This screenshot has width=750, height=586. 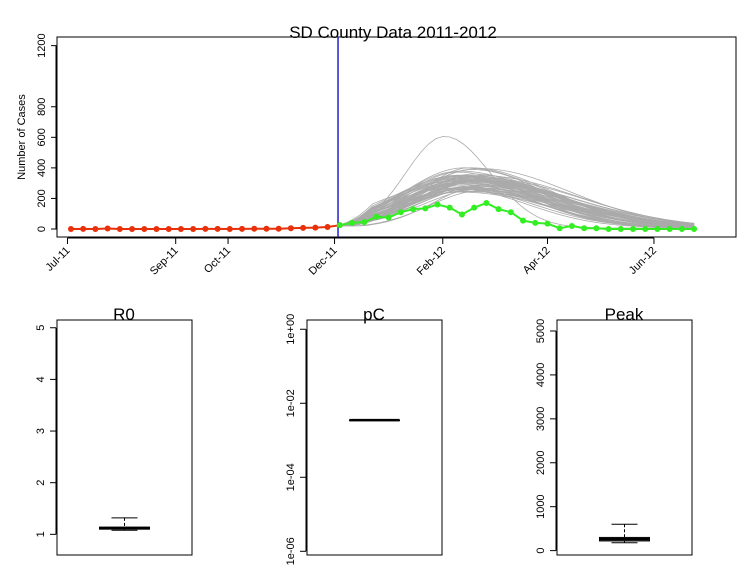 What do you see at coordinates (42, 45) in the screenshot?
I see `main-y-tick-label: 1200` at bounding box center [42, 45].